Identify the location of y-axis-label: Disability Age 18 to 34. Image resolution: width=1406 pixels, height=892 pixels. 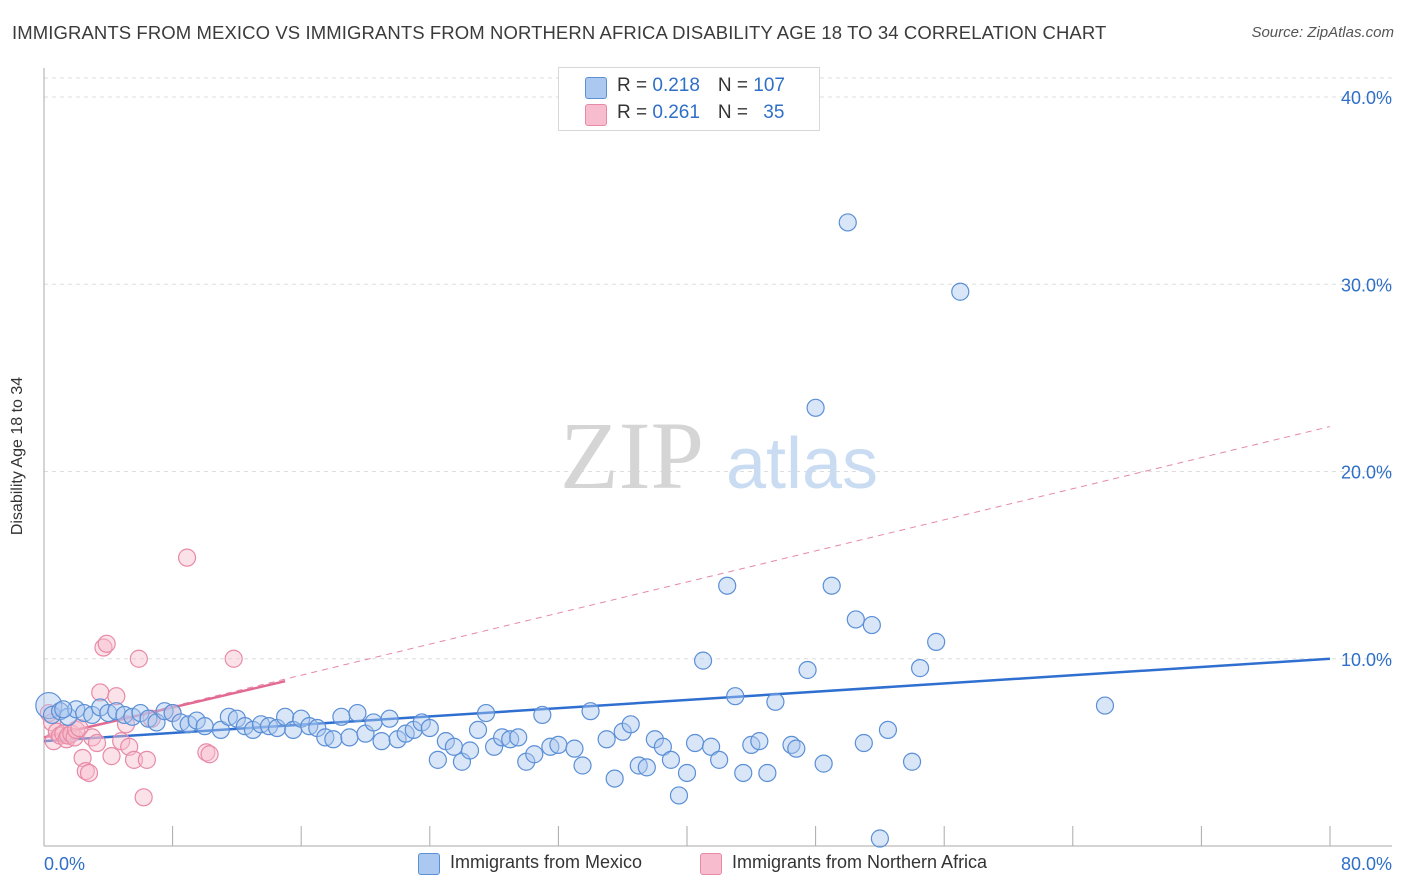
(17, 456).